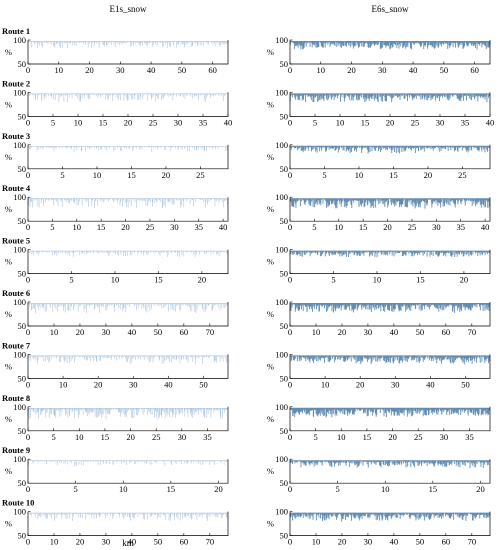 Image resolution: width=499 pixels, height=550 pixels. Describe the element at coordinates (16, 398) in the screenshot. I see `route-label: Route 8` at that location.